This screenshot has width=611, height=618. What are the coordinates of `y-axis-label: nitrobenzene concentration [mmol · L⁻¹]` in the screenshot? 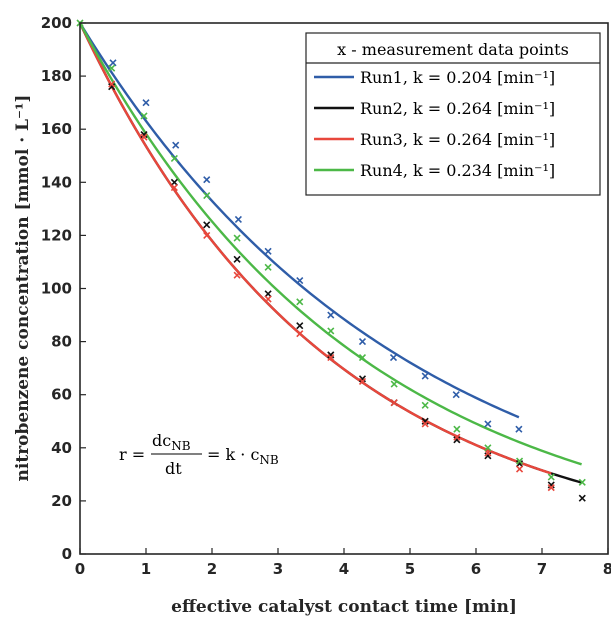 It's located at (23, 288).